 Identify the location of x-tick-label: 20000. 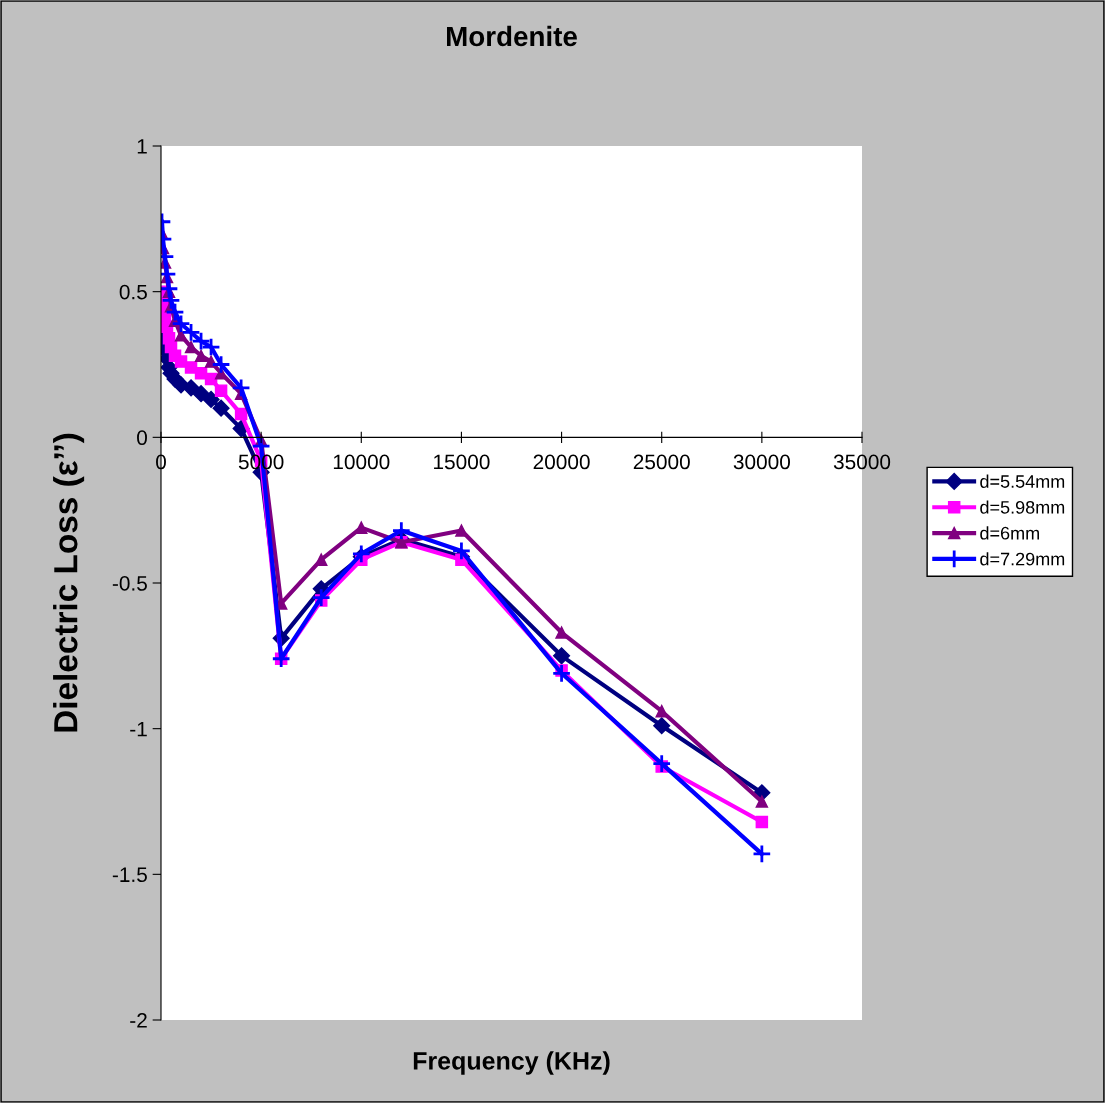
(561, 462).